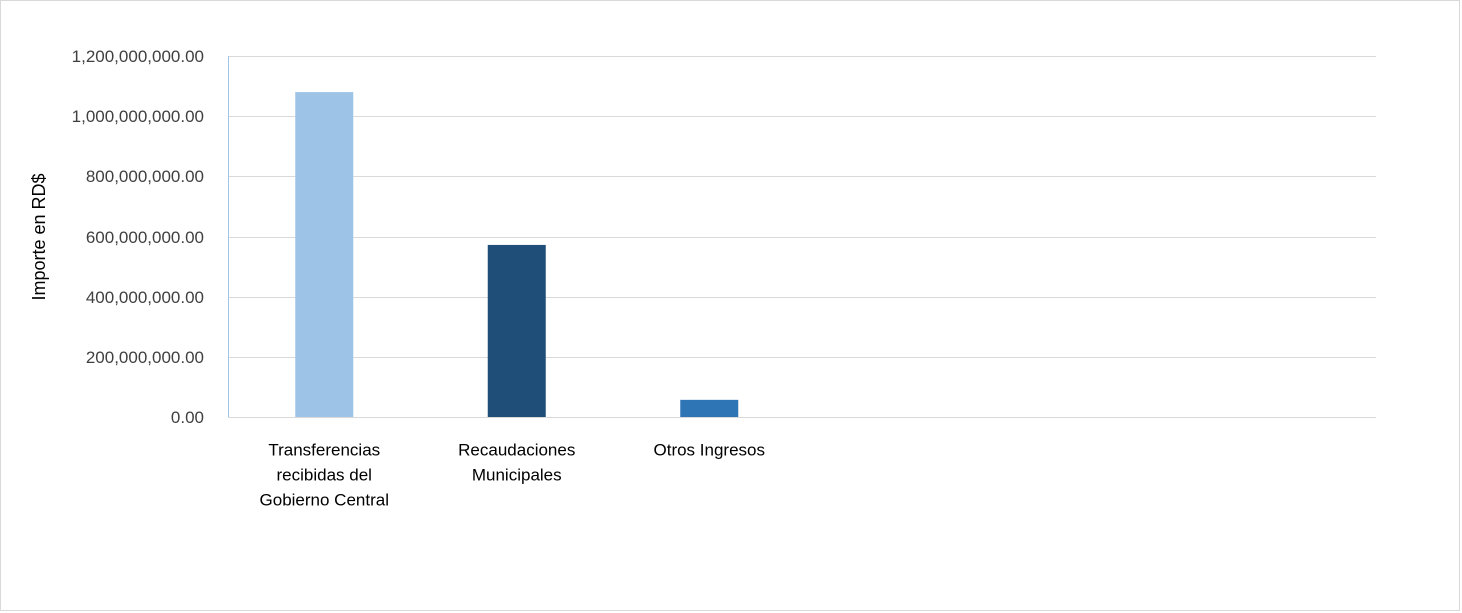 The width and height of the screenshot is (1462, 613). What do you see at coordinates (145, 357) in the screenshot?
I see `y-tick-label: 200,000,000.00` at bounding box center [145, 357].